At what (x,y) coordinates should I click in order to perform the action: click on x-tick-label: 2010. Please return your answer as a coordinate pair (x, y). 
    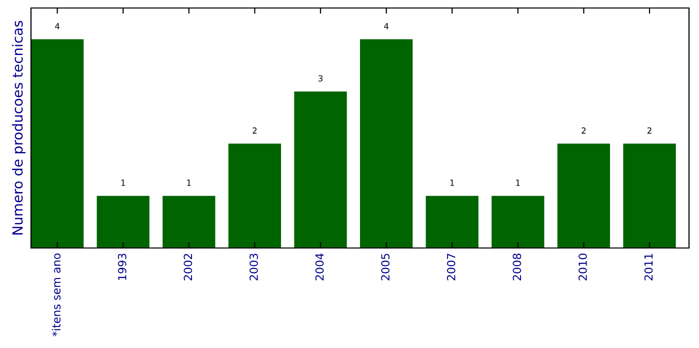
    Looking at the image, I should click on (582, 267).